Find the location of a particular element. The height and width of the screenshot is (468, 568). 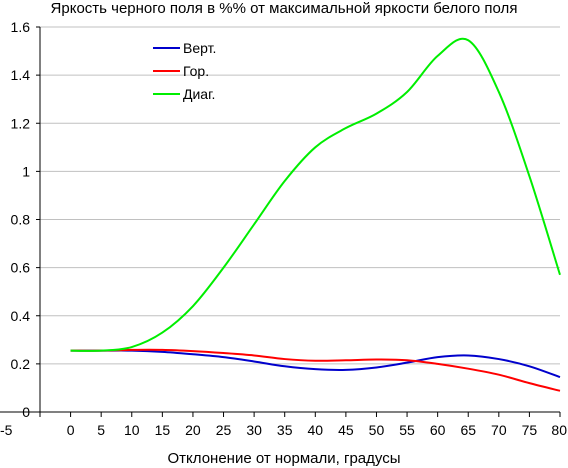

x-tick-label: 5 is located at coordinates (101, 430).